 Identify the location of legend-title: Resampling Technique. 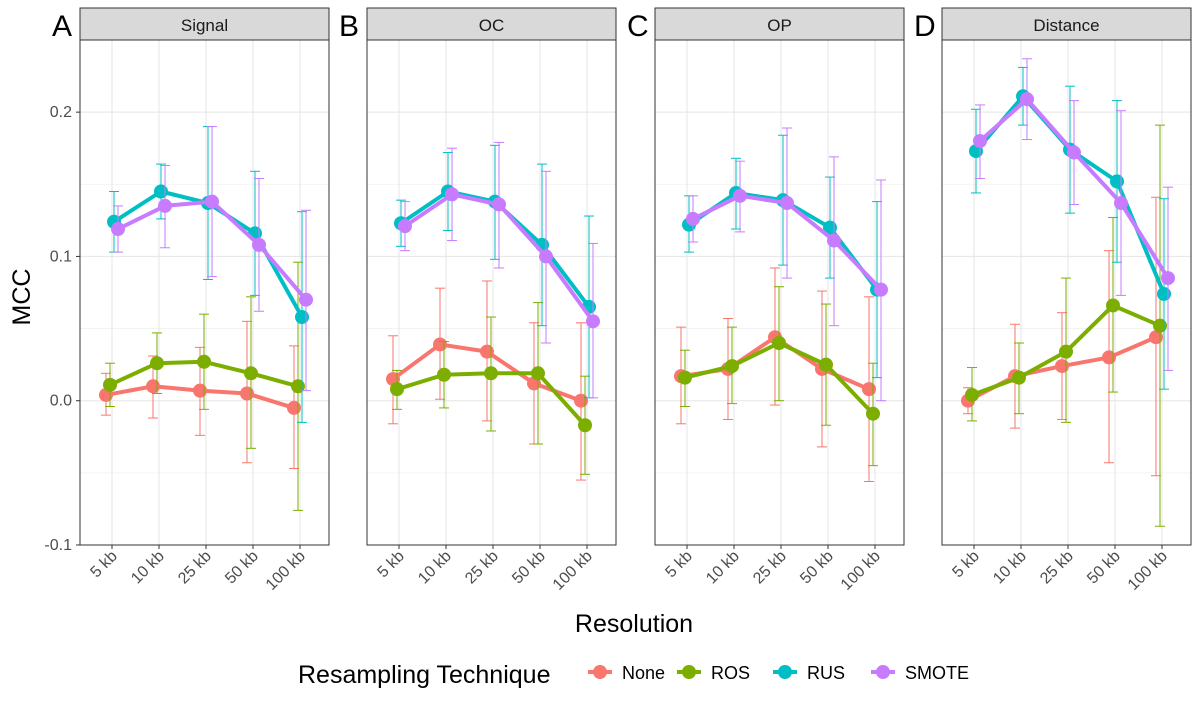
(424, 675).